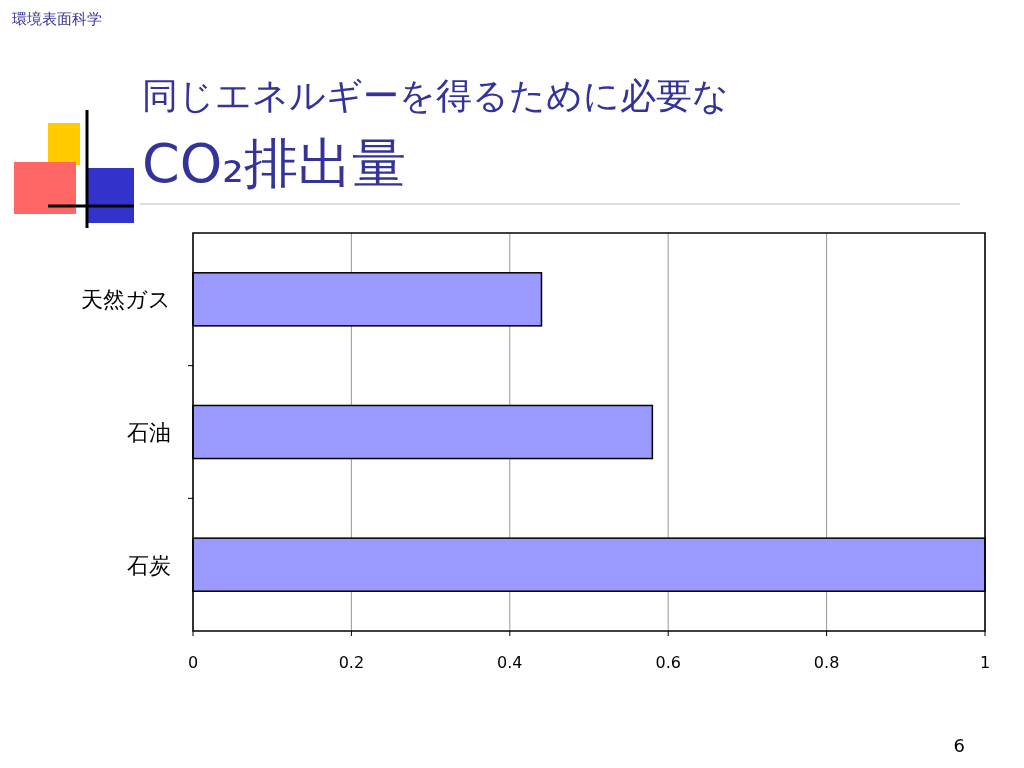  What do you see at coordinates (149, 565) in the screenshot?
I see `y-tick-label: 石炭` at bounding box center [149, 565].